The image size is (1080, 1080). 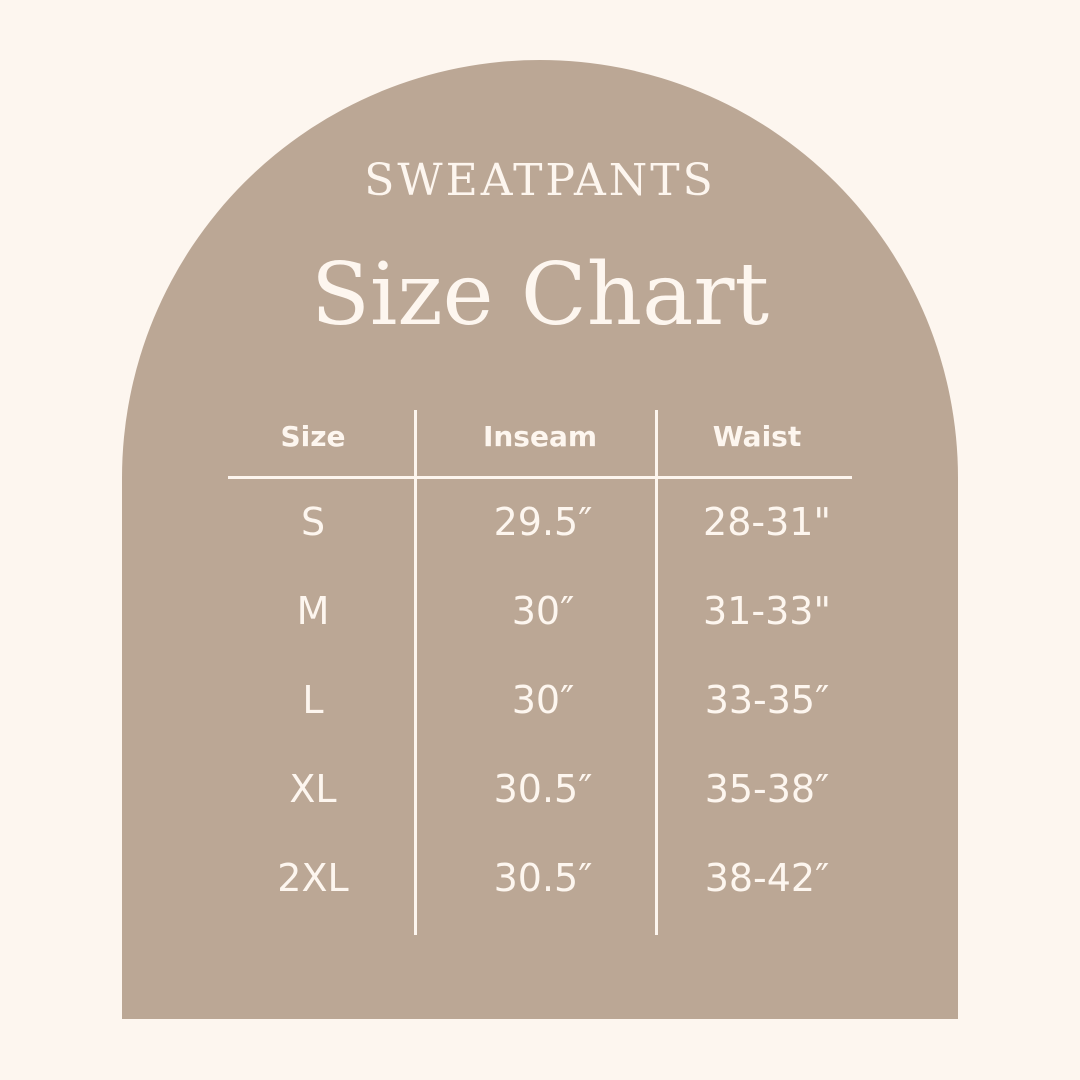 What do you see at coordinates (767, 522) in the screenshot?
I see `cell-waist: 28-31"` at bounding box center [767, 522].